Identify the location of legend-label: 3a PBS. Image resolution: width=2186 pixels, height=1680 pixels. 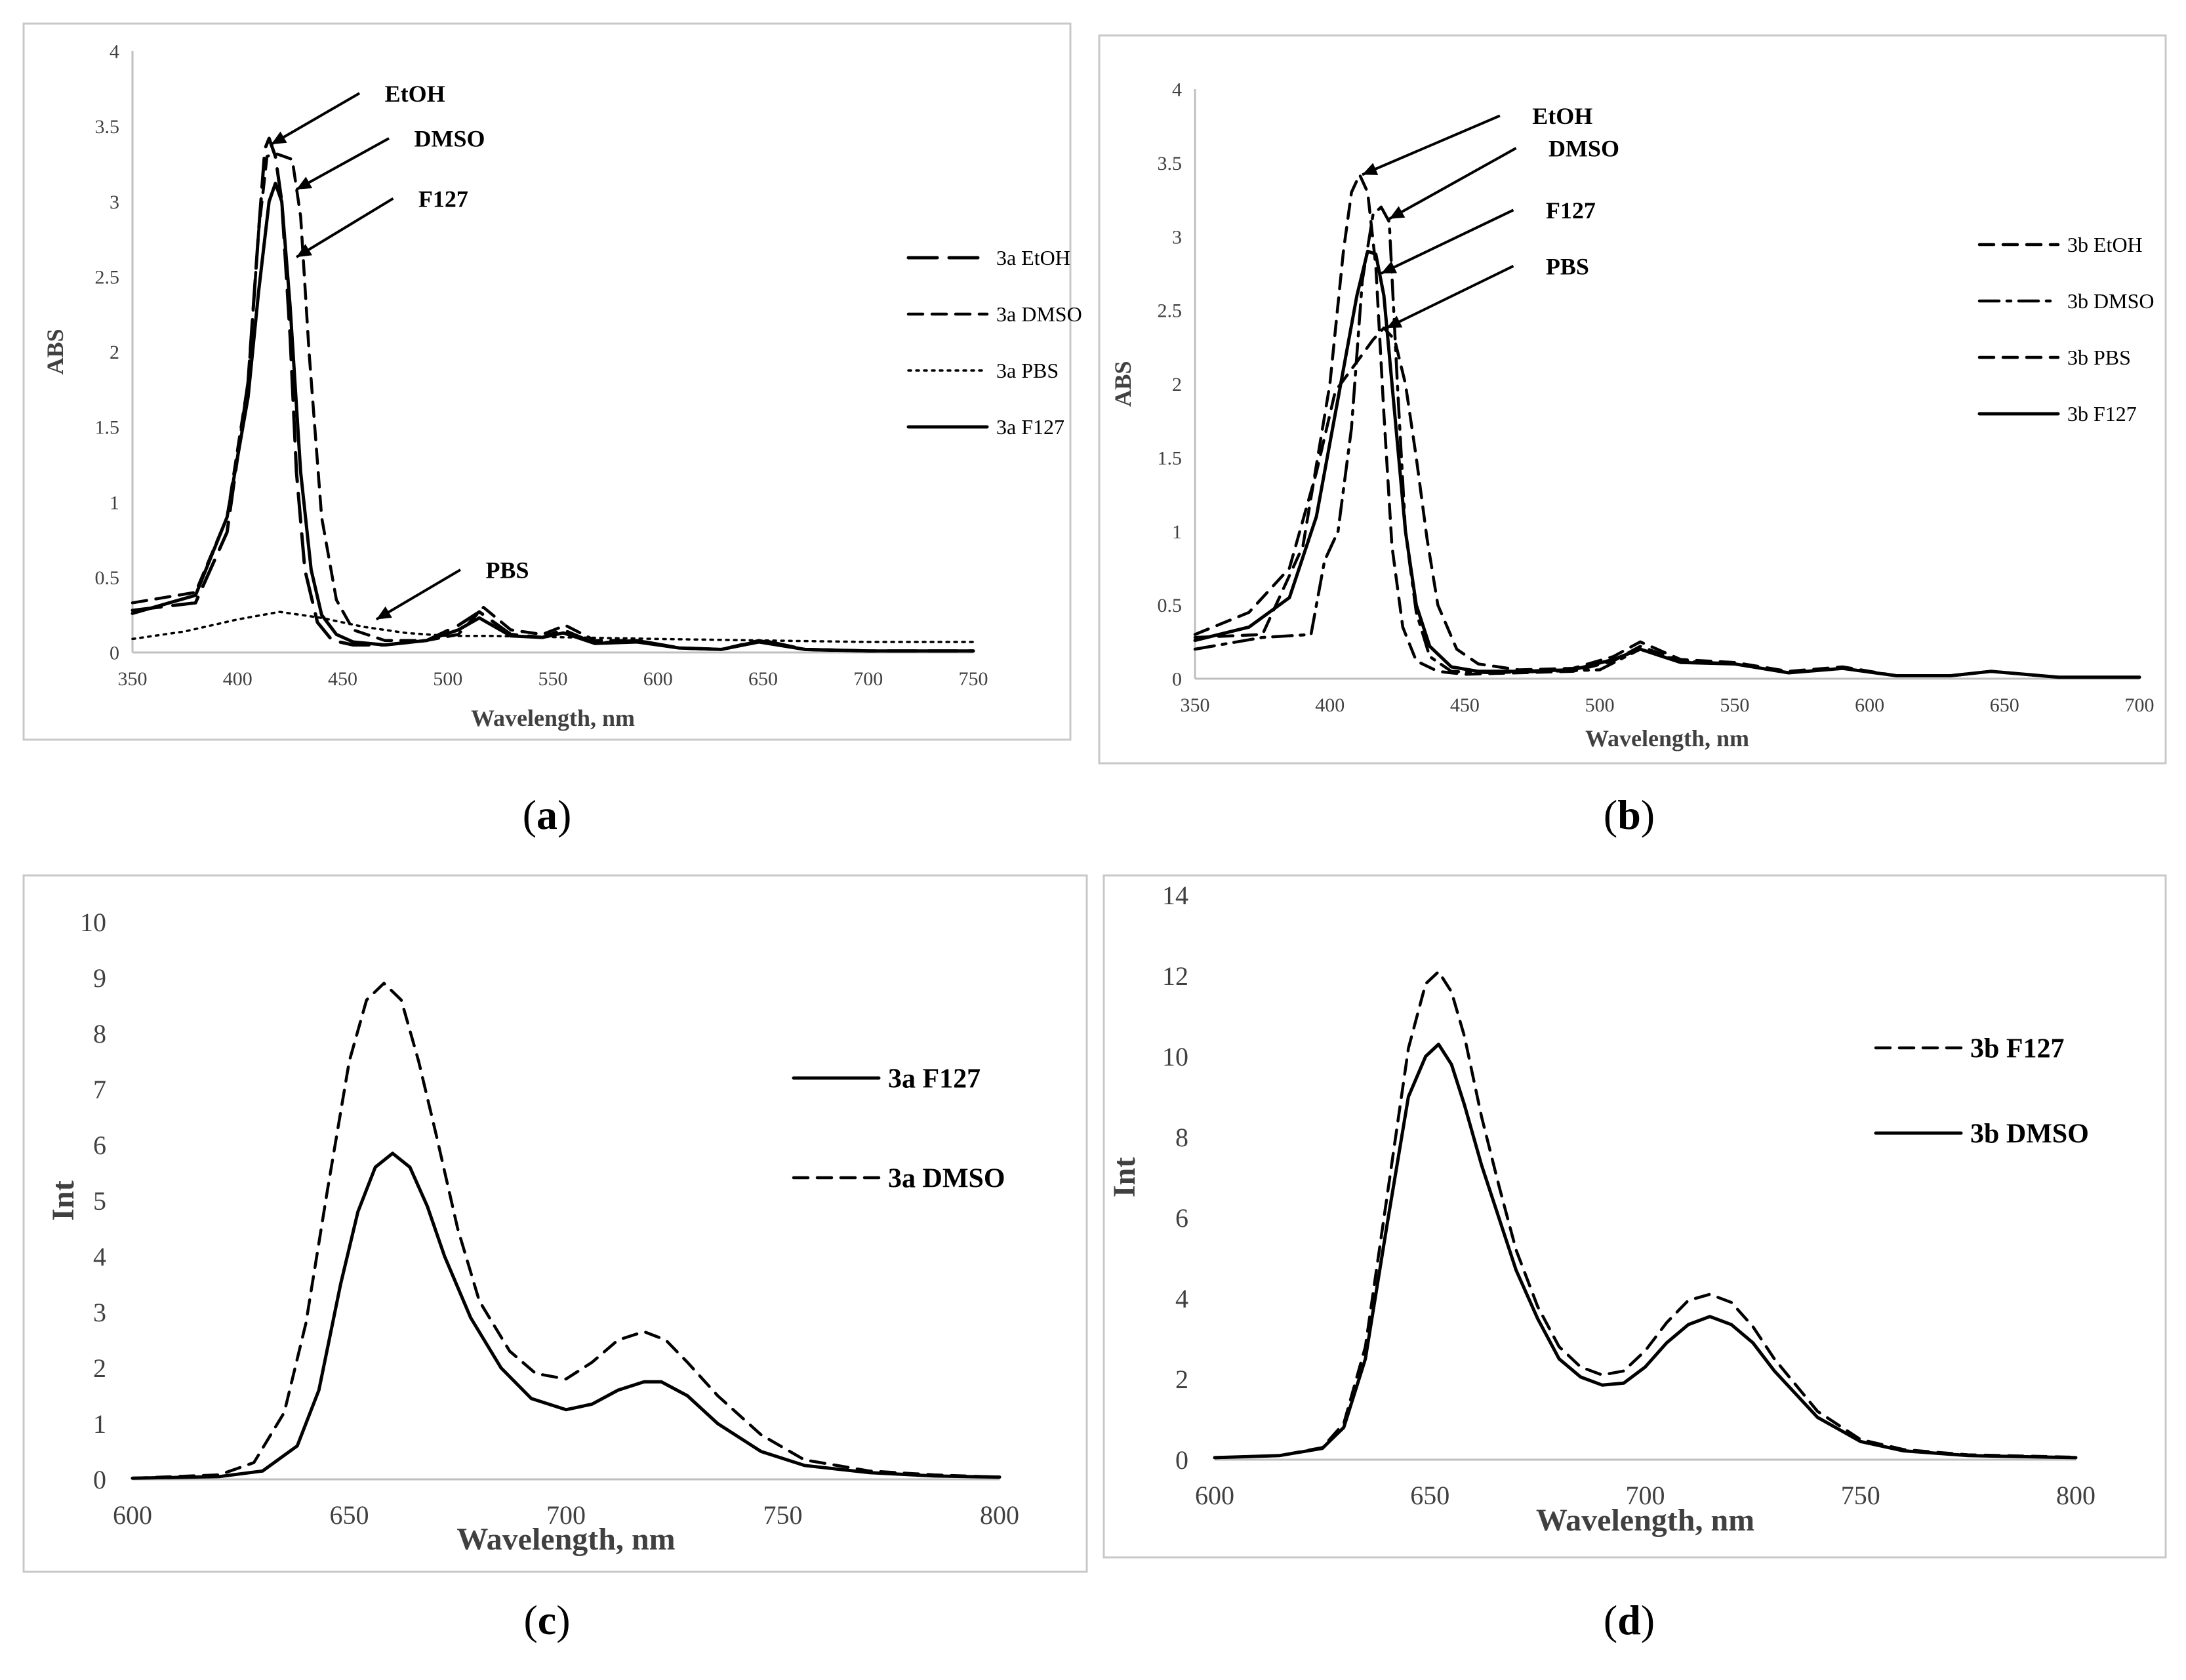
(1027, 370).